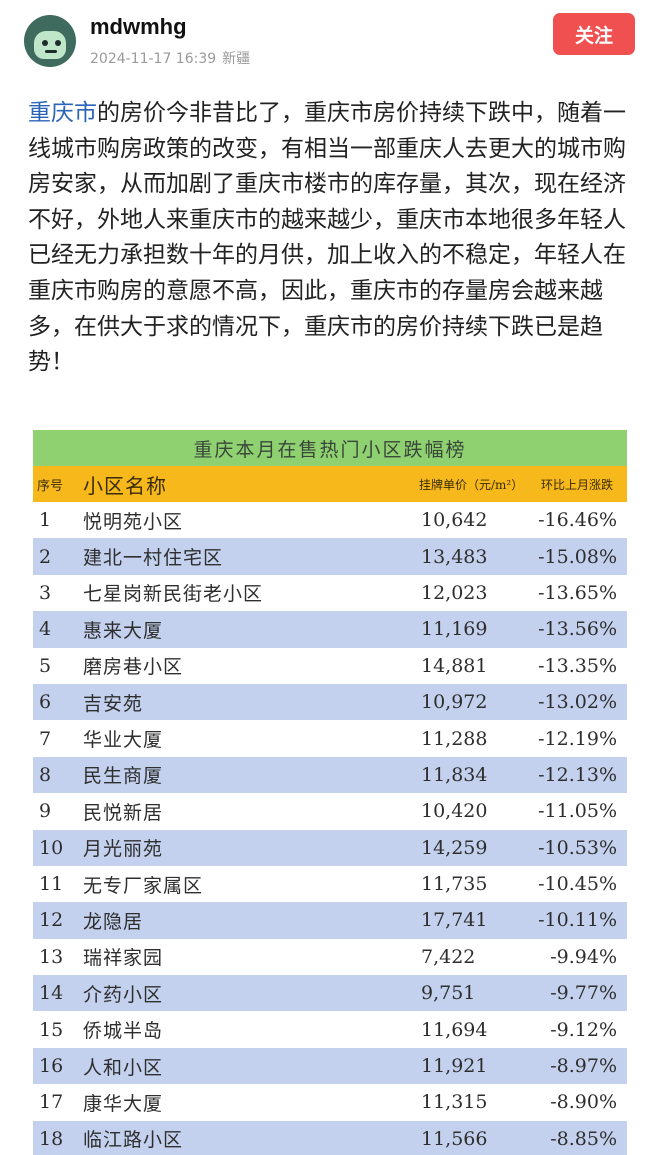 This screenshot has height=1155, width=660. What do you see at coordinates (330, 593) in the screenshot?
I see `table-row: 3 七星岗新民街老小区 12,023 -13.65%` at bounding box center [330, 593].